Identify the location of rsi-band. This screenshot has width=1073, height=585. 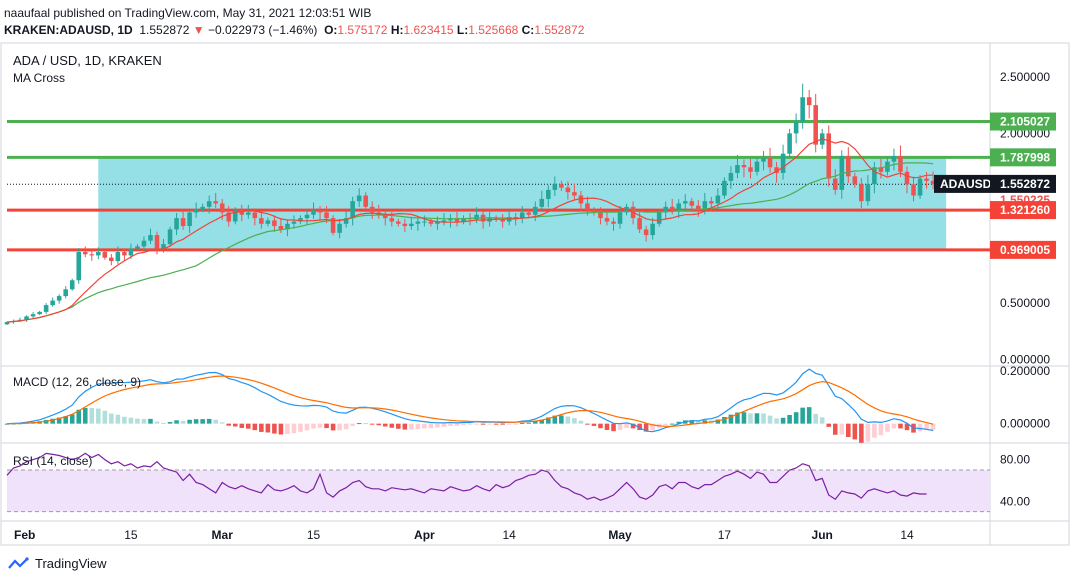
(498, 491).